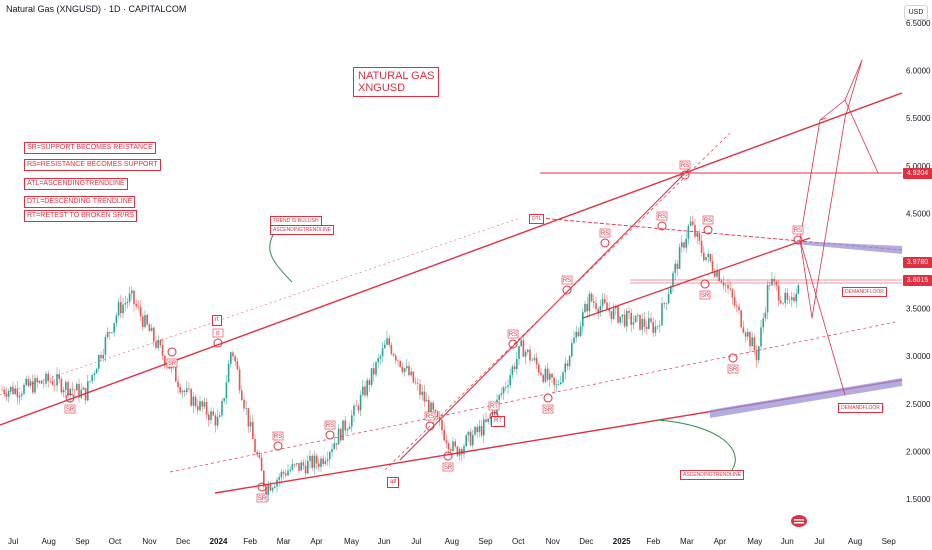 Image resolution: width=932 pixels, height=550 pixels. What do you see at coordinates (494, 407) in the screenshot?
I see `pivot-label: RT` at bounding box center [494, 407].